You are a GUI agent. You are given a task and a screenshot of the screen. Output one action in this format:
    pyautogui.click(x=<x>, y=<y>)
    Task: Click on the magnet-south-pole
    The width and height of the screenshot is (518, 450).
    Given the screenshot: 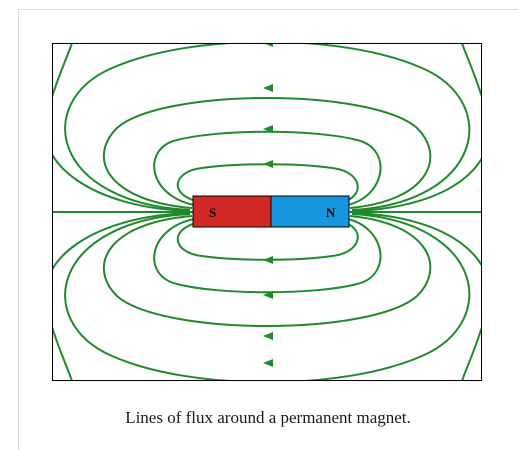 What is the action you would take?
    pyautogui.click(x=232, y=211)
    